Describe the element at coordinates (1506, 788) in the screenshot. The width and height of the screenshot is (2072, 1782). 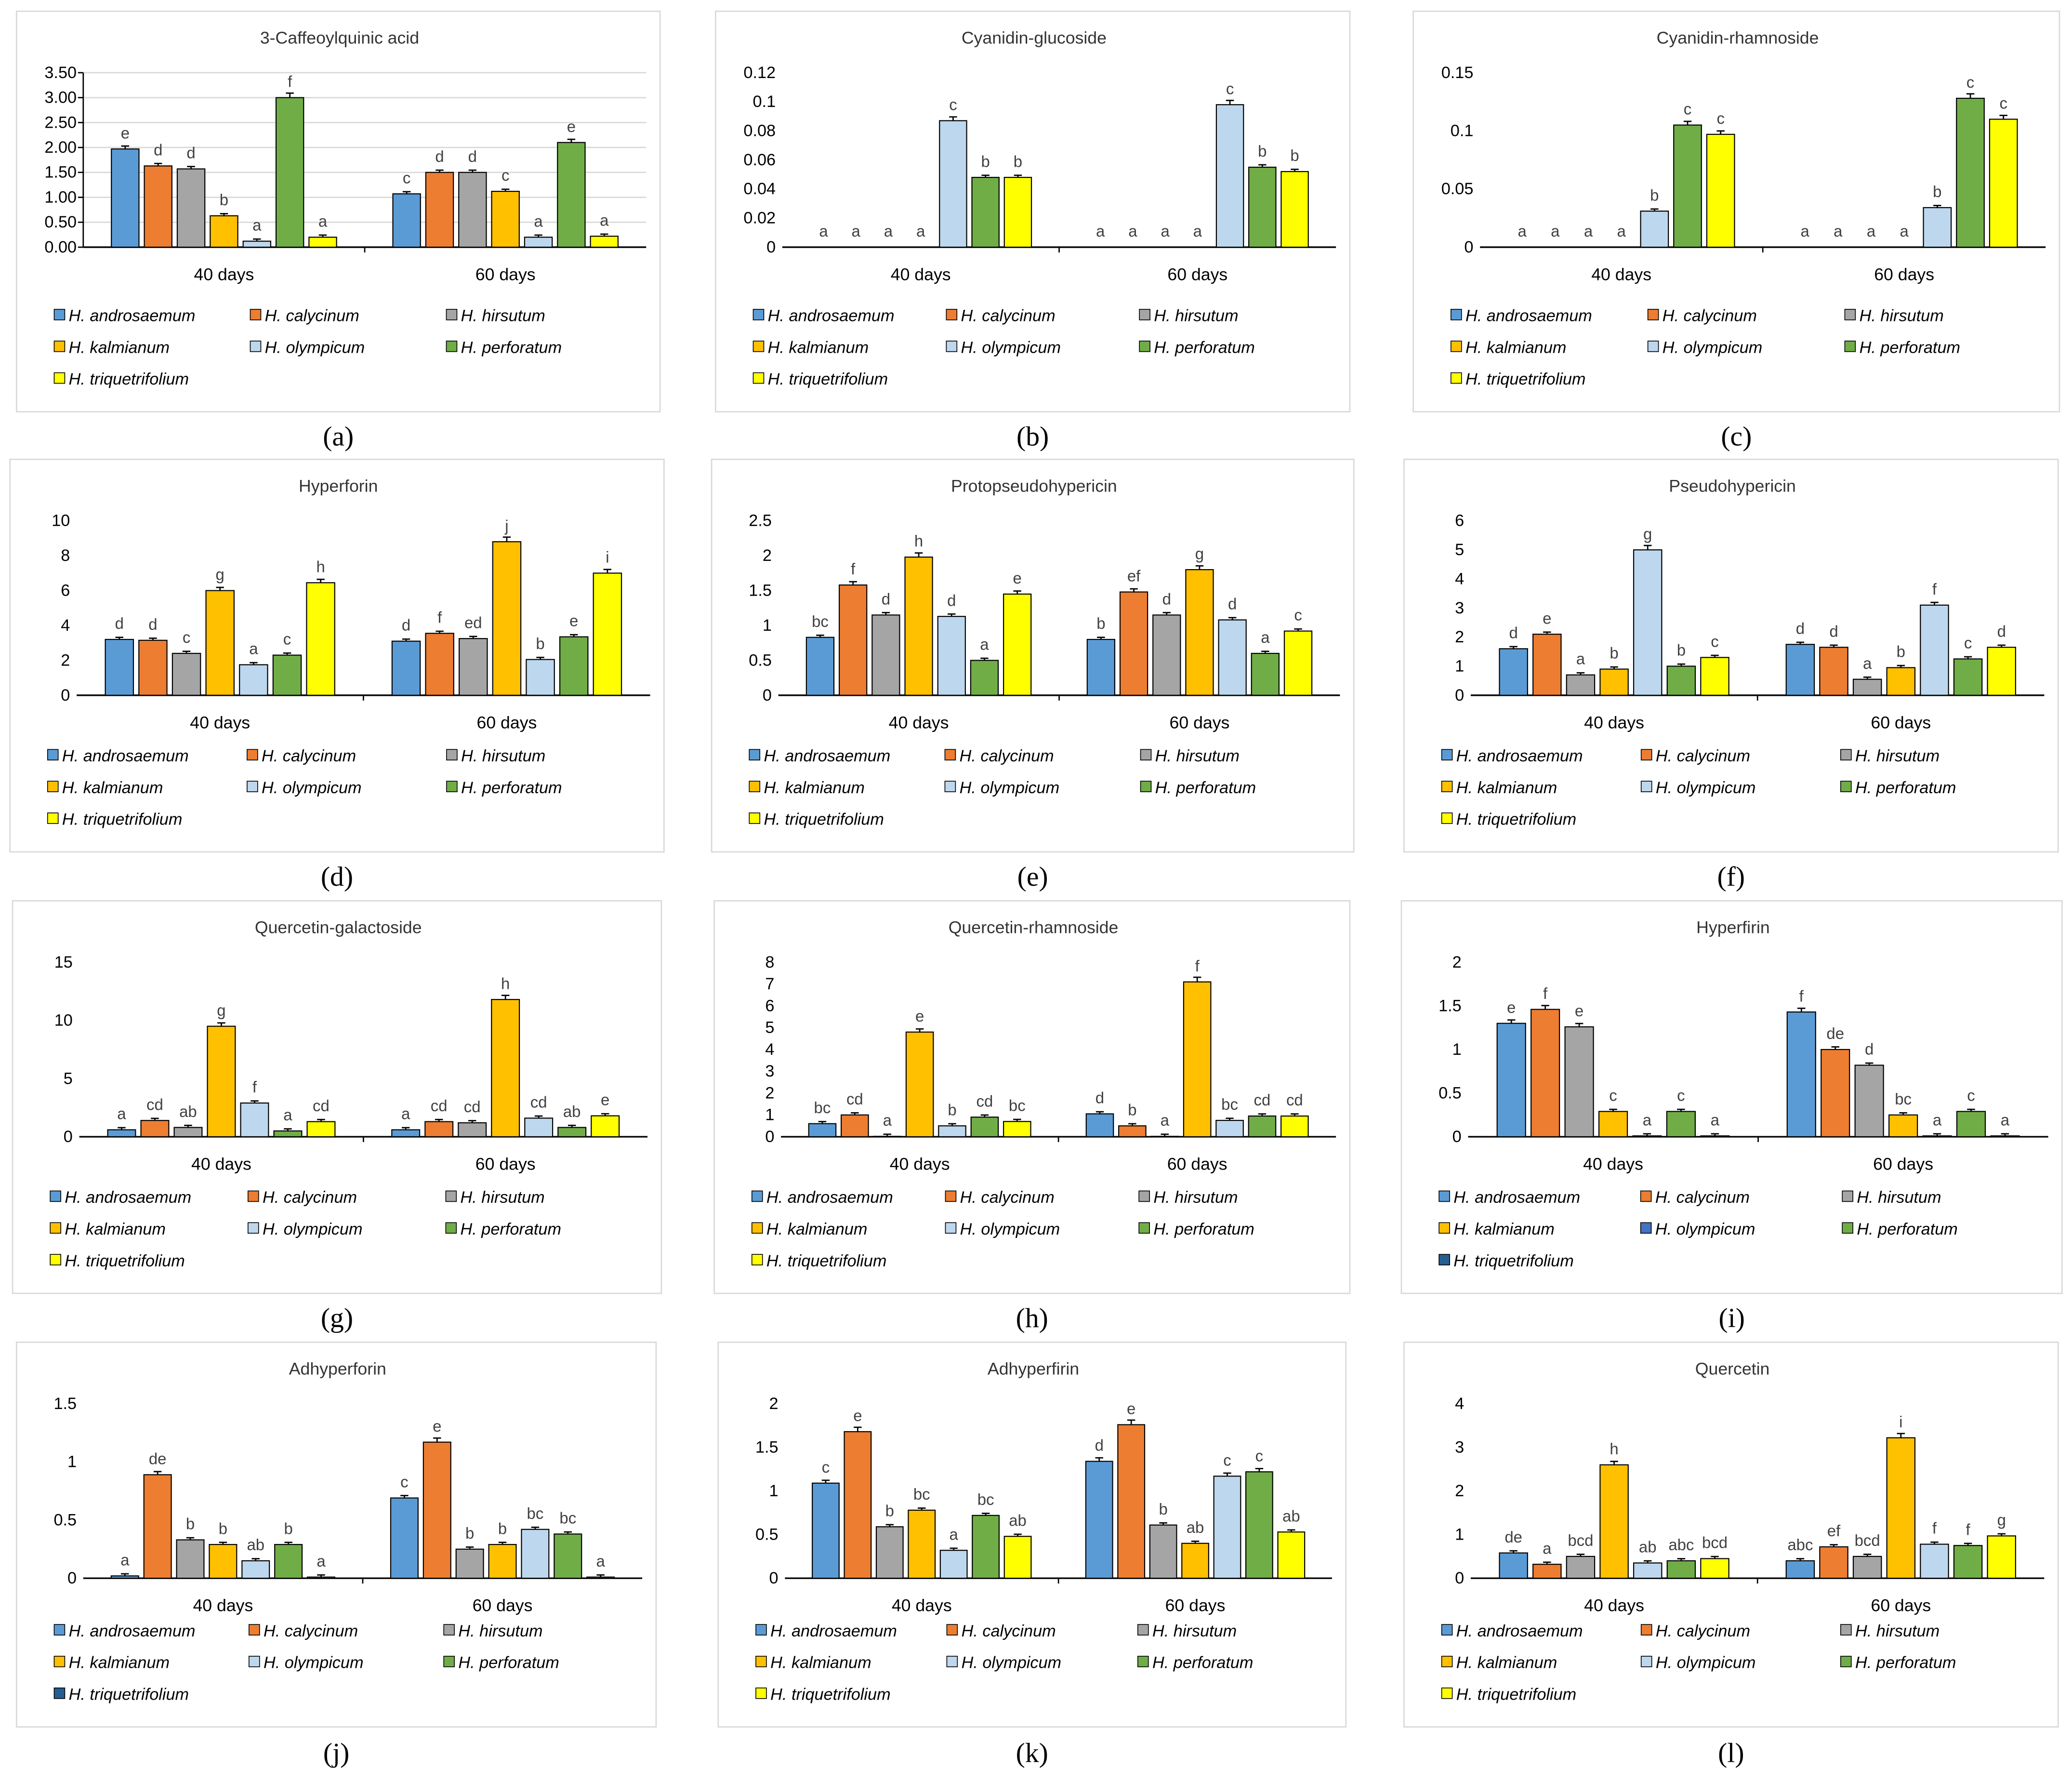
I see `legend-label: H. kalmianum` at that location.